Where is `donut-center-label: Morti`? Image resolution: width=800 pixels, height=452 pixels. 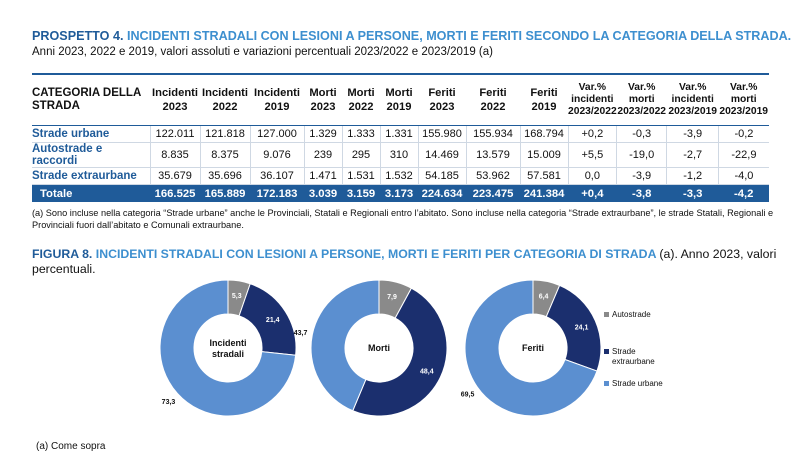
donut-center-label: Morti is located at coordinates (379, 348).